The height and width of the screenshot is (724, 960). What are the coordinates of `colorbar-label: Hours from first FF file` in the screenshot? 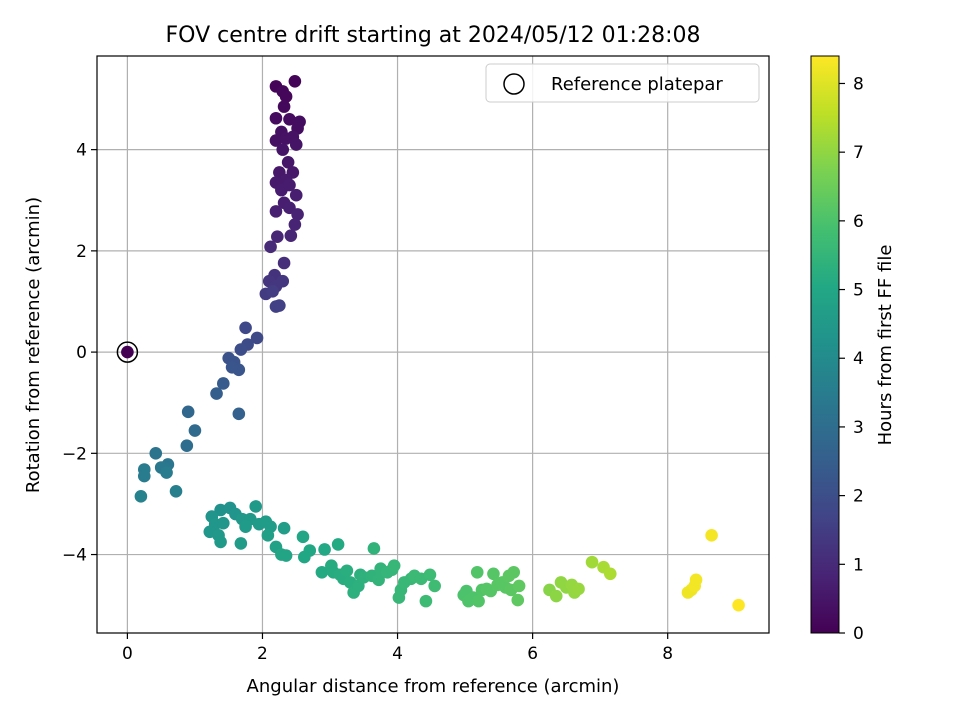 It's located at (885, 345).